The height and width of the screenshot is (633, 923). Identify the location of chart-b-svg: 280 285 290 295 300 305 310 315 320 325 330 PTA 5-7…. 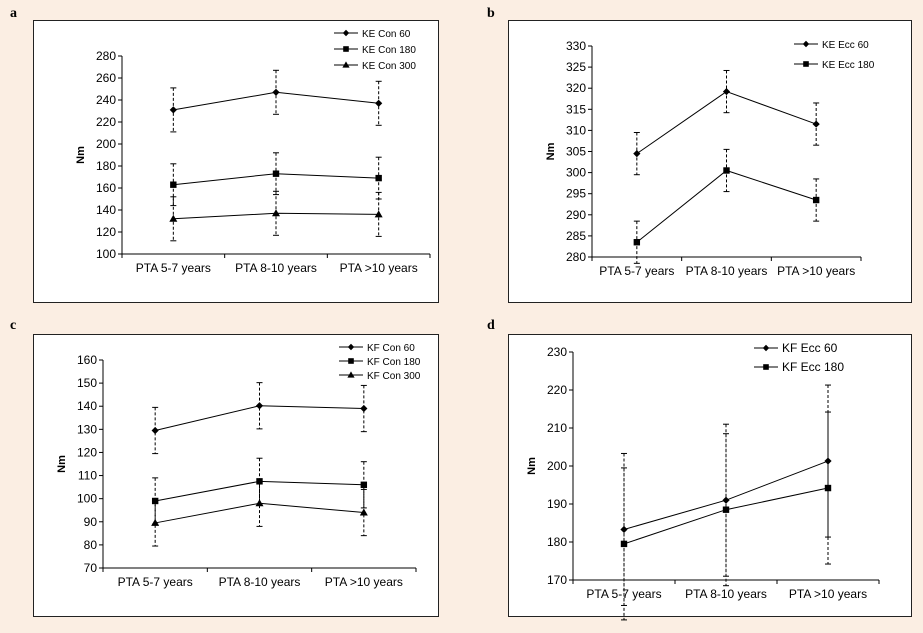
(710, 158).